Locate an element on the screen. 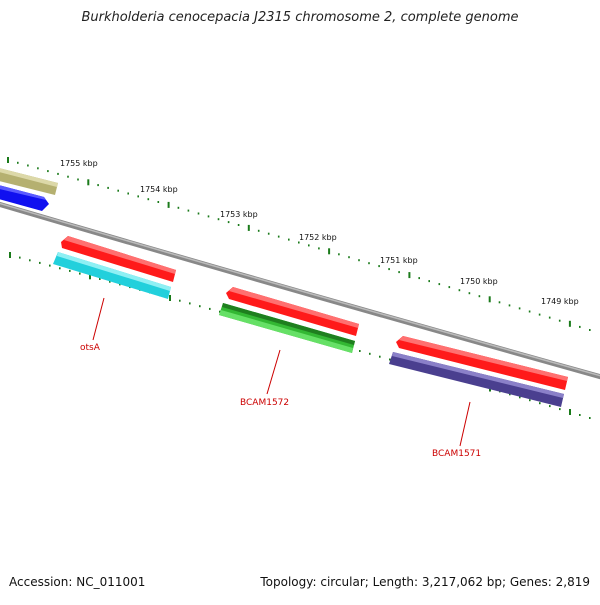 Image resolution: width=600 pixels, height=605 pixels. gene-label-otsA: otsA is located at coordinates (90, 348).